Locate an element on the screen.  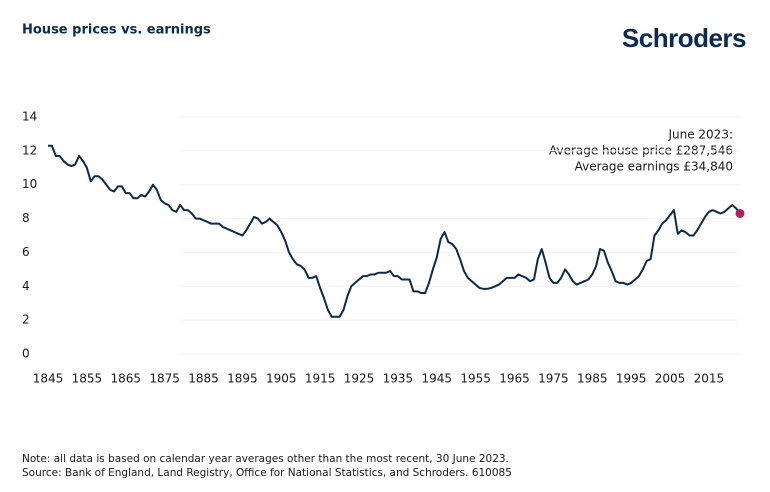
x-tick-label: 1885 is located at coordinates (203, 379).